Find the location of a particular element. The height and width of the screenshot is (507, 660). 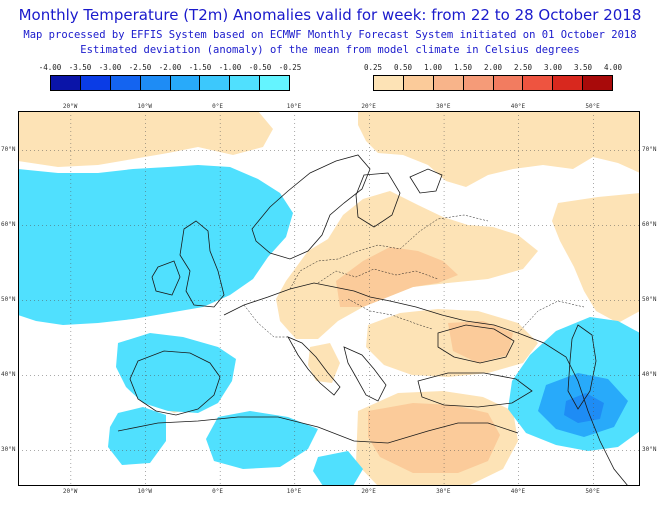

cold-deep-areas is located at coordinates (584, 408).